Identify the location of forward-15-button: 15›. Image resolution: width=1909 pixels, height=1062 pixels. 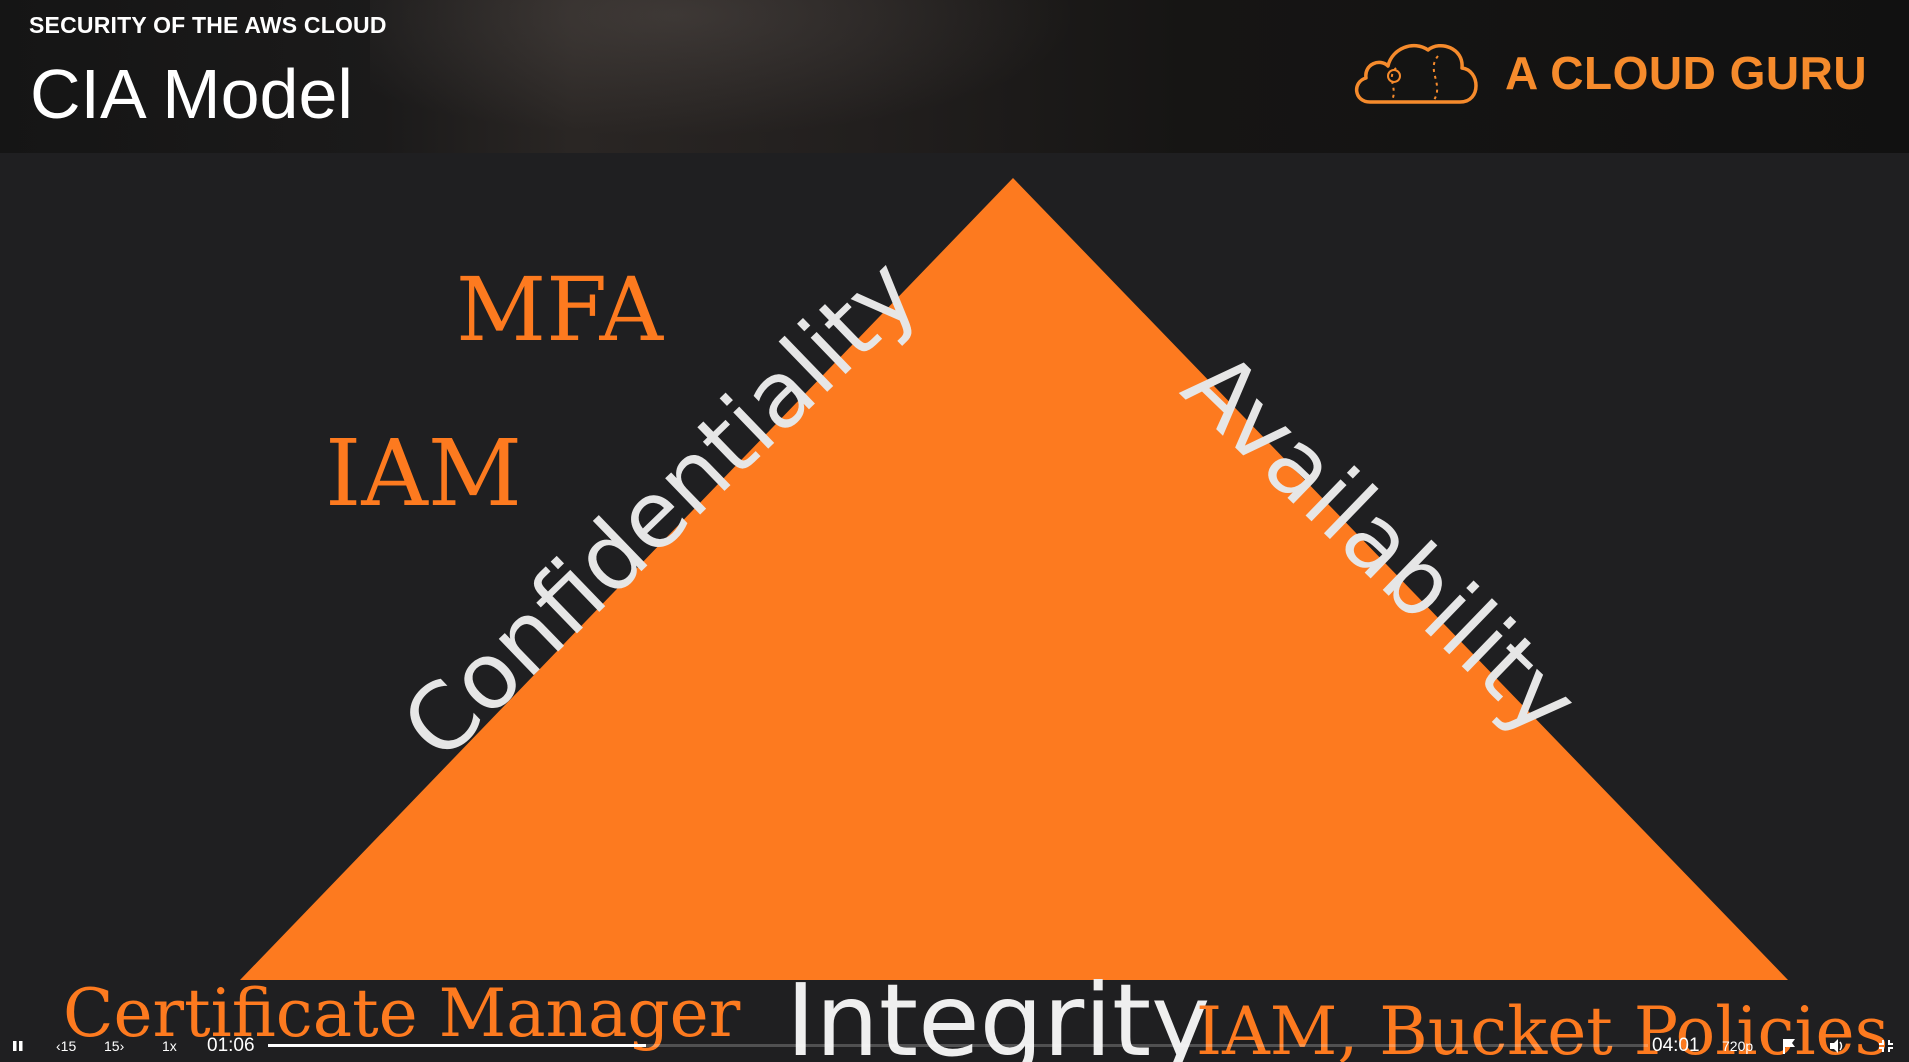
(114, 1046).